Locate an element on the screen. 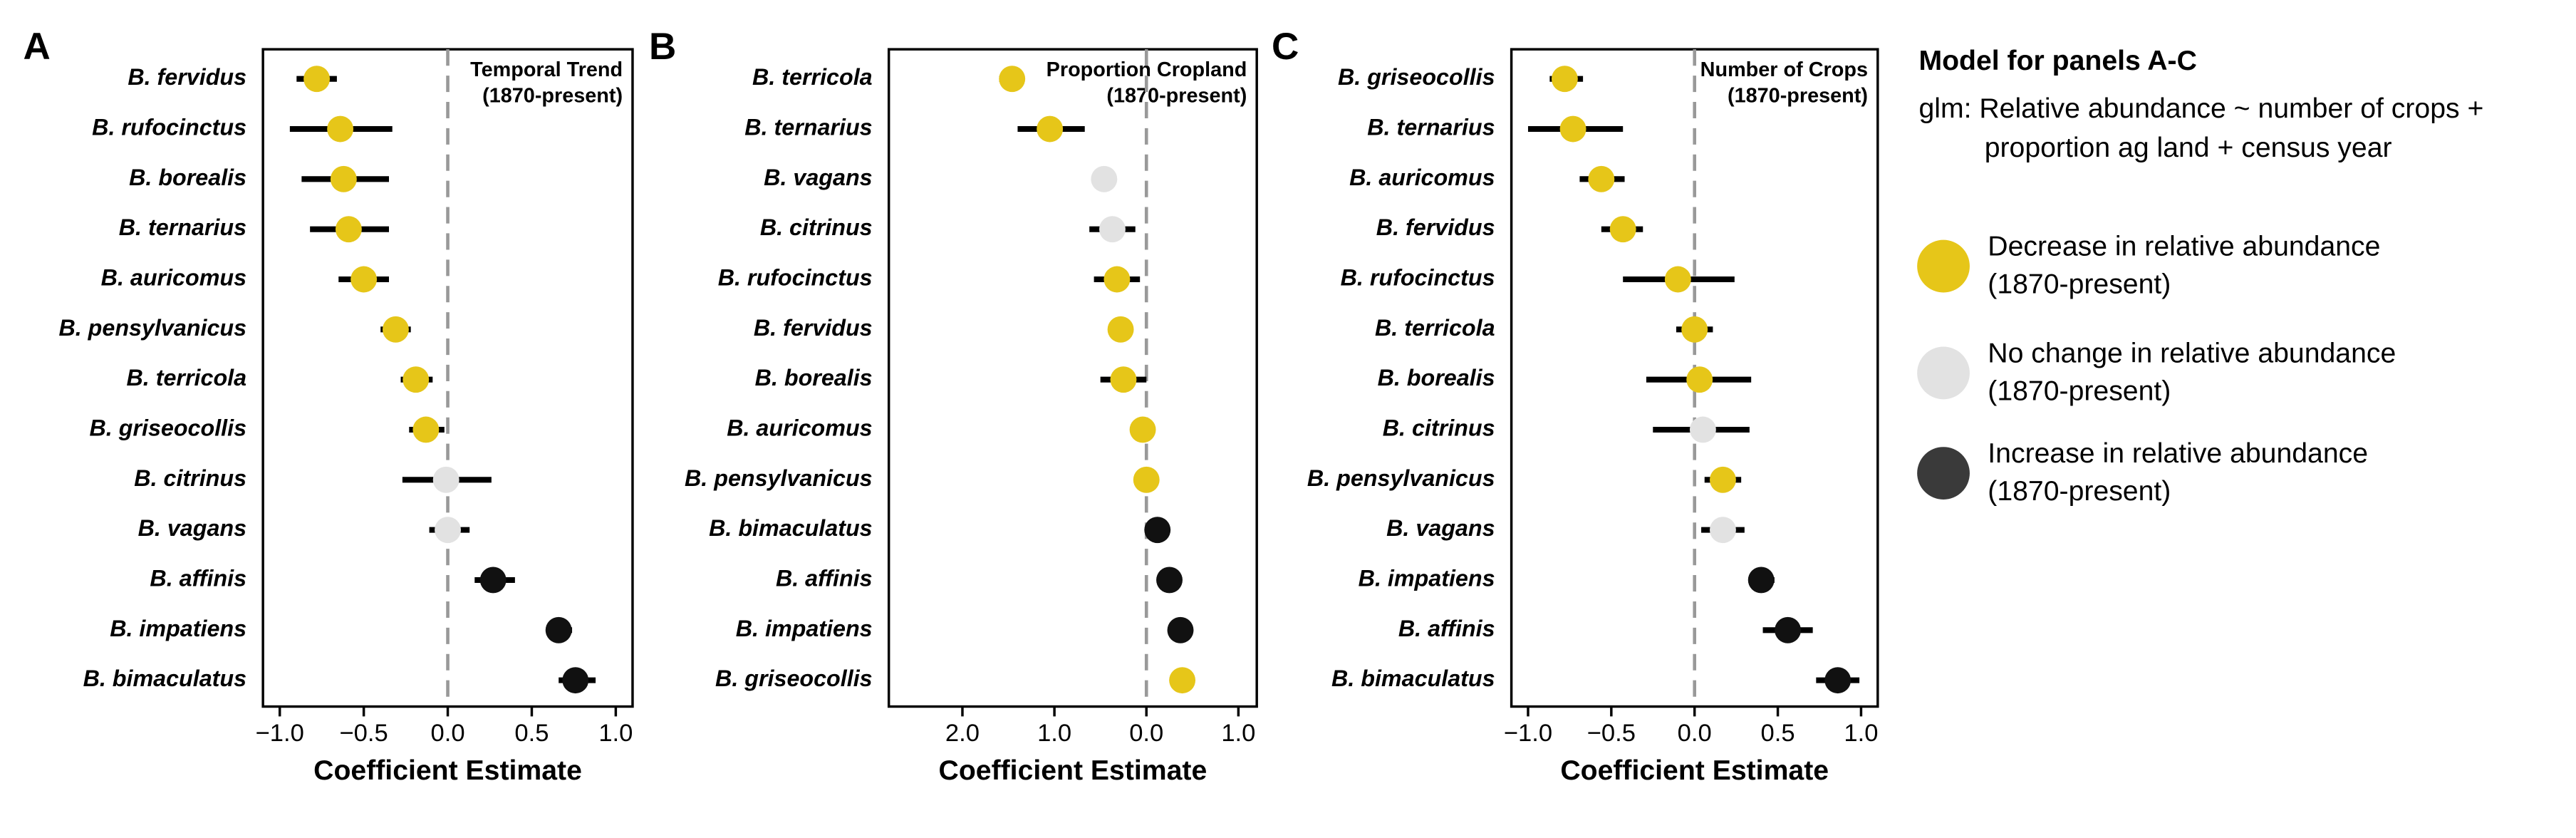 The height and width of the screenshot is (838, 2576). panel-letter: B is located at coordinates (662, 47).